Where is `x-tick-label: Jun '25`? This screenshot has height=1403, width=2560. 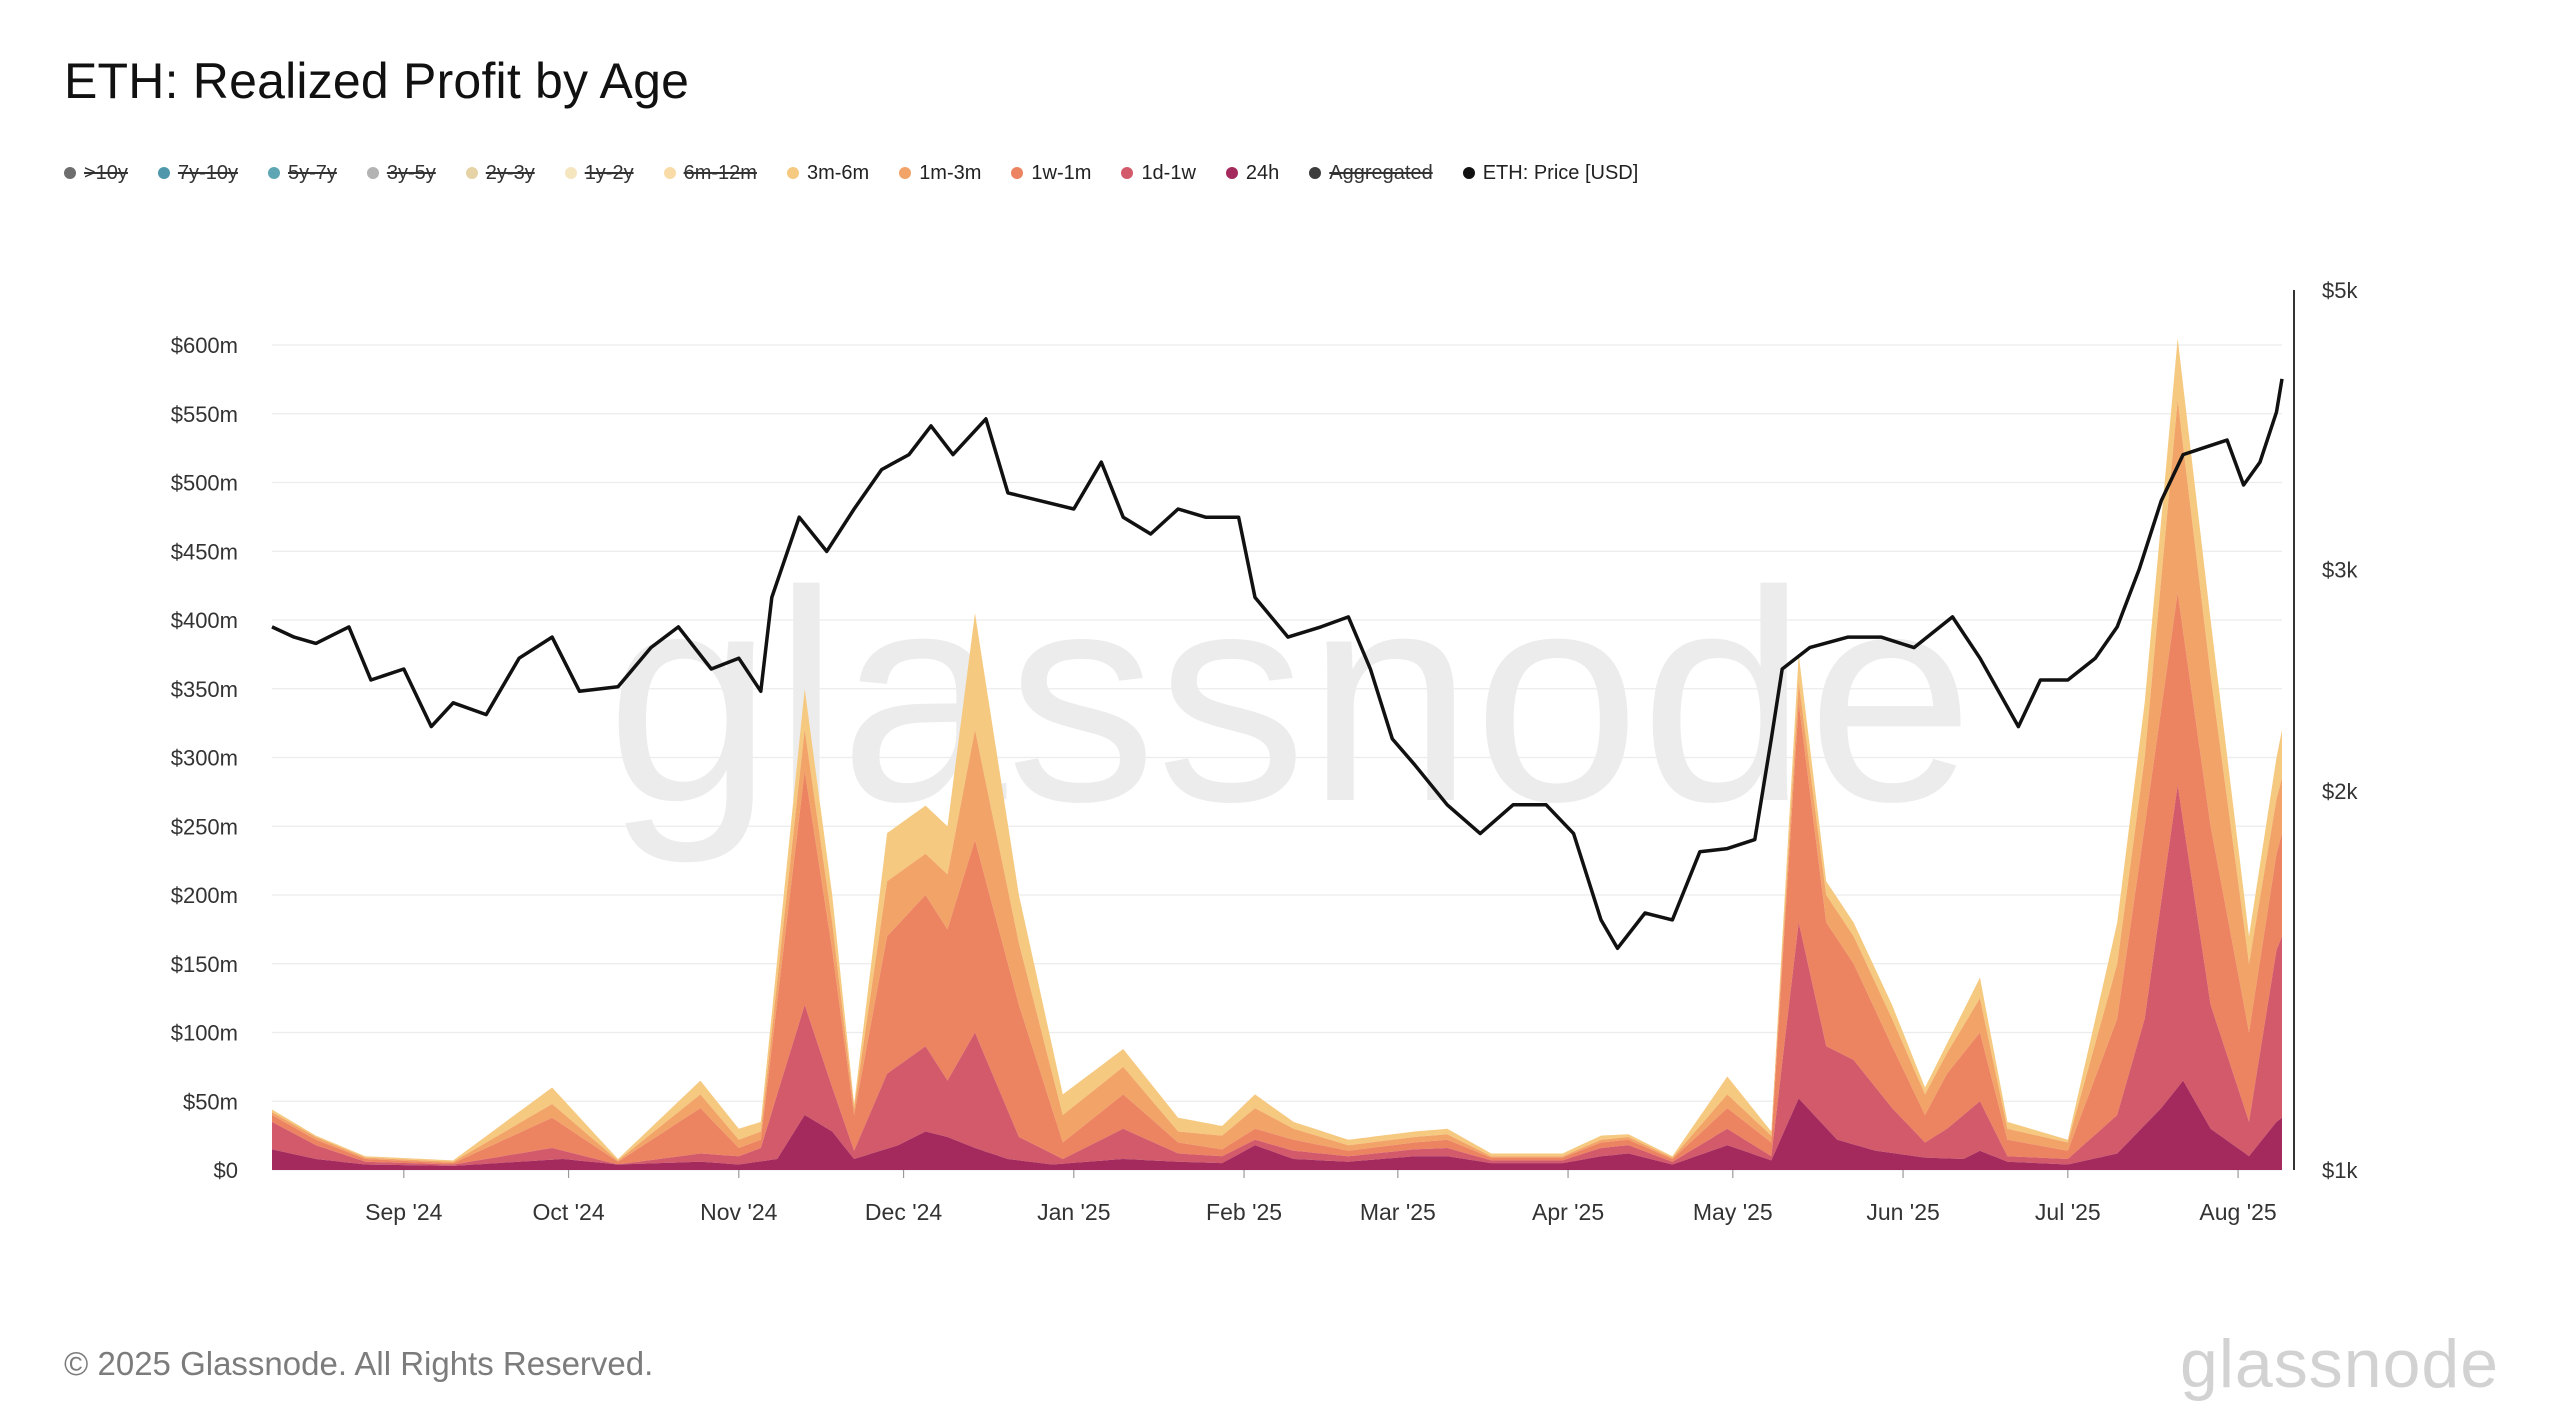 x-tick-label: Jun '25 is located at coordinates (1902, 1212).